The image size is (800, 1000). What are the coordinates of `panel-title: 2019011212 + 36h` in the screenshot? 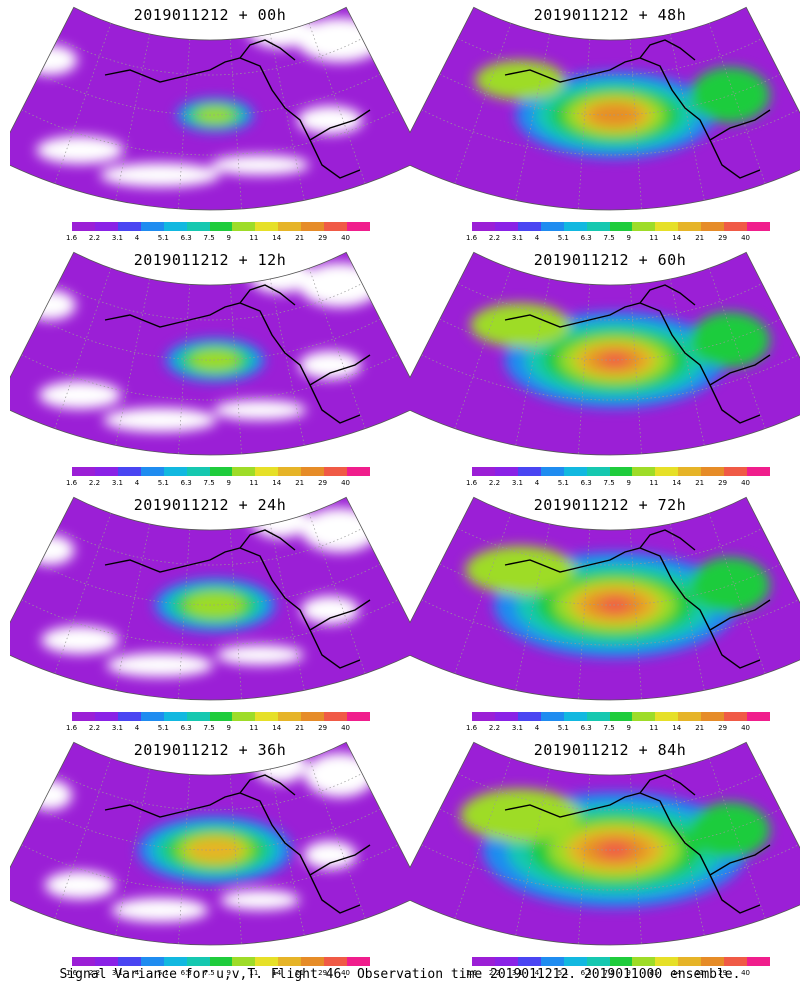 It's located at (210, 750).